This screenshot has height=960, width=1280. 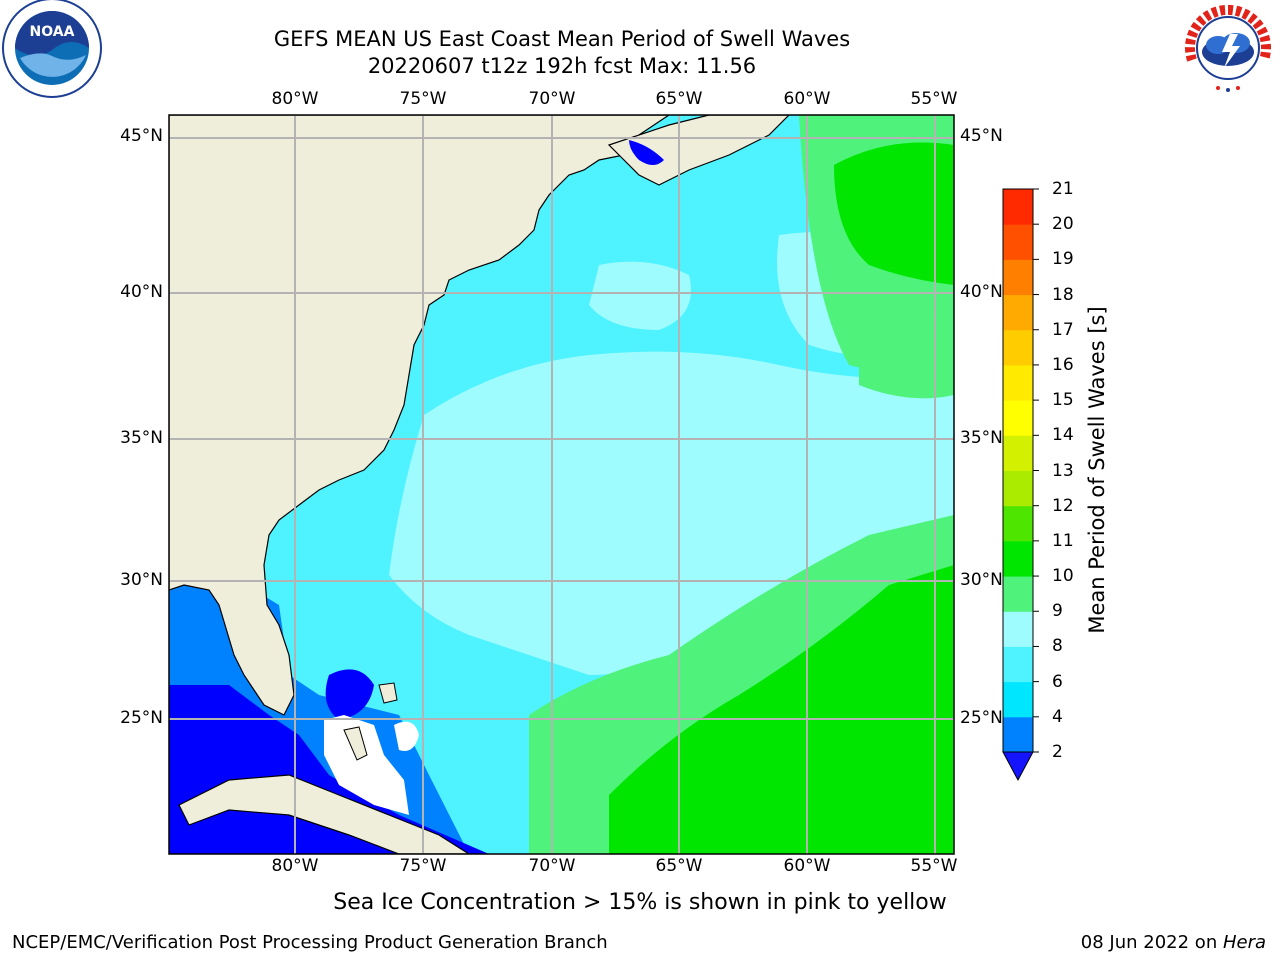 What do you see at coordinates (1063, 540) in the screenshot?
I see `colorbar-tick-label: 11` at bounding box center [1063, 540].